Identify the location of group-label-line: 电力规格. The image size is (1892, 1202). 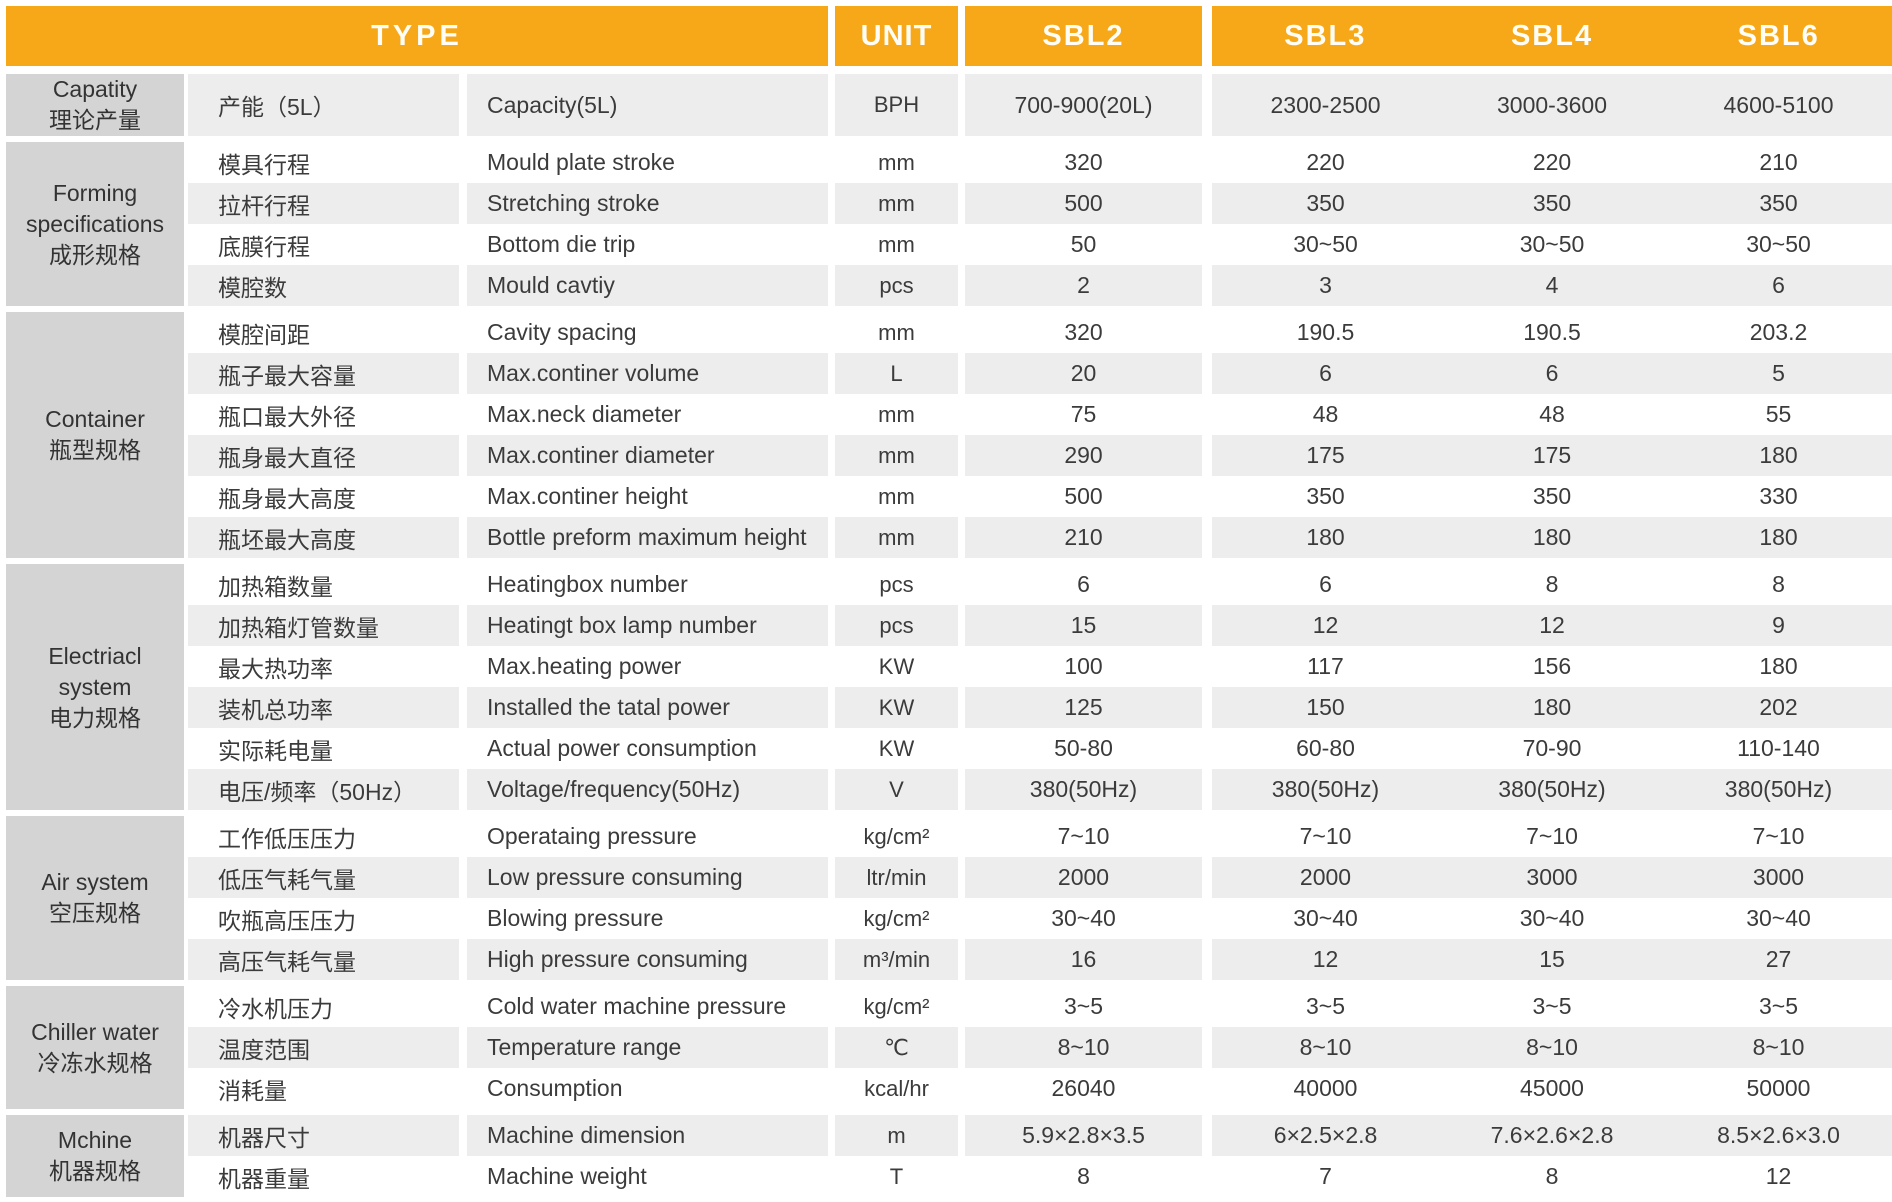
(95, 717).